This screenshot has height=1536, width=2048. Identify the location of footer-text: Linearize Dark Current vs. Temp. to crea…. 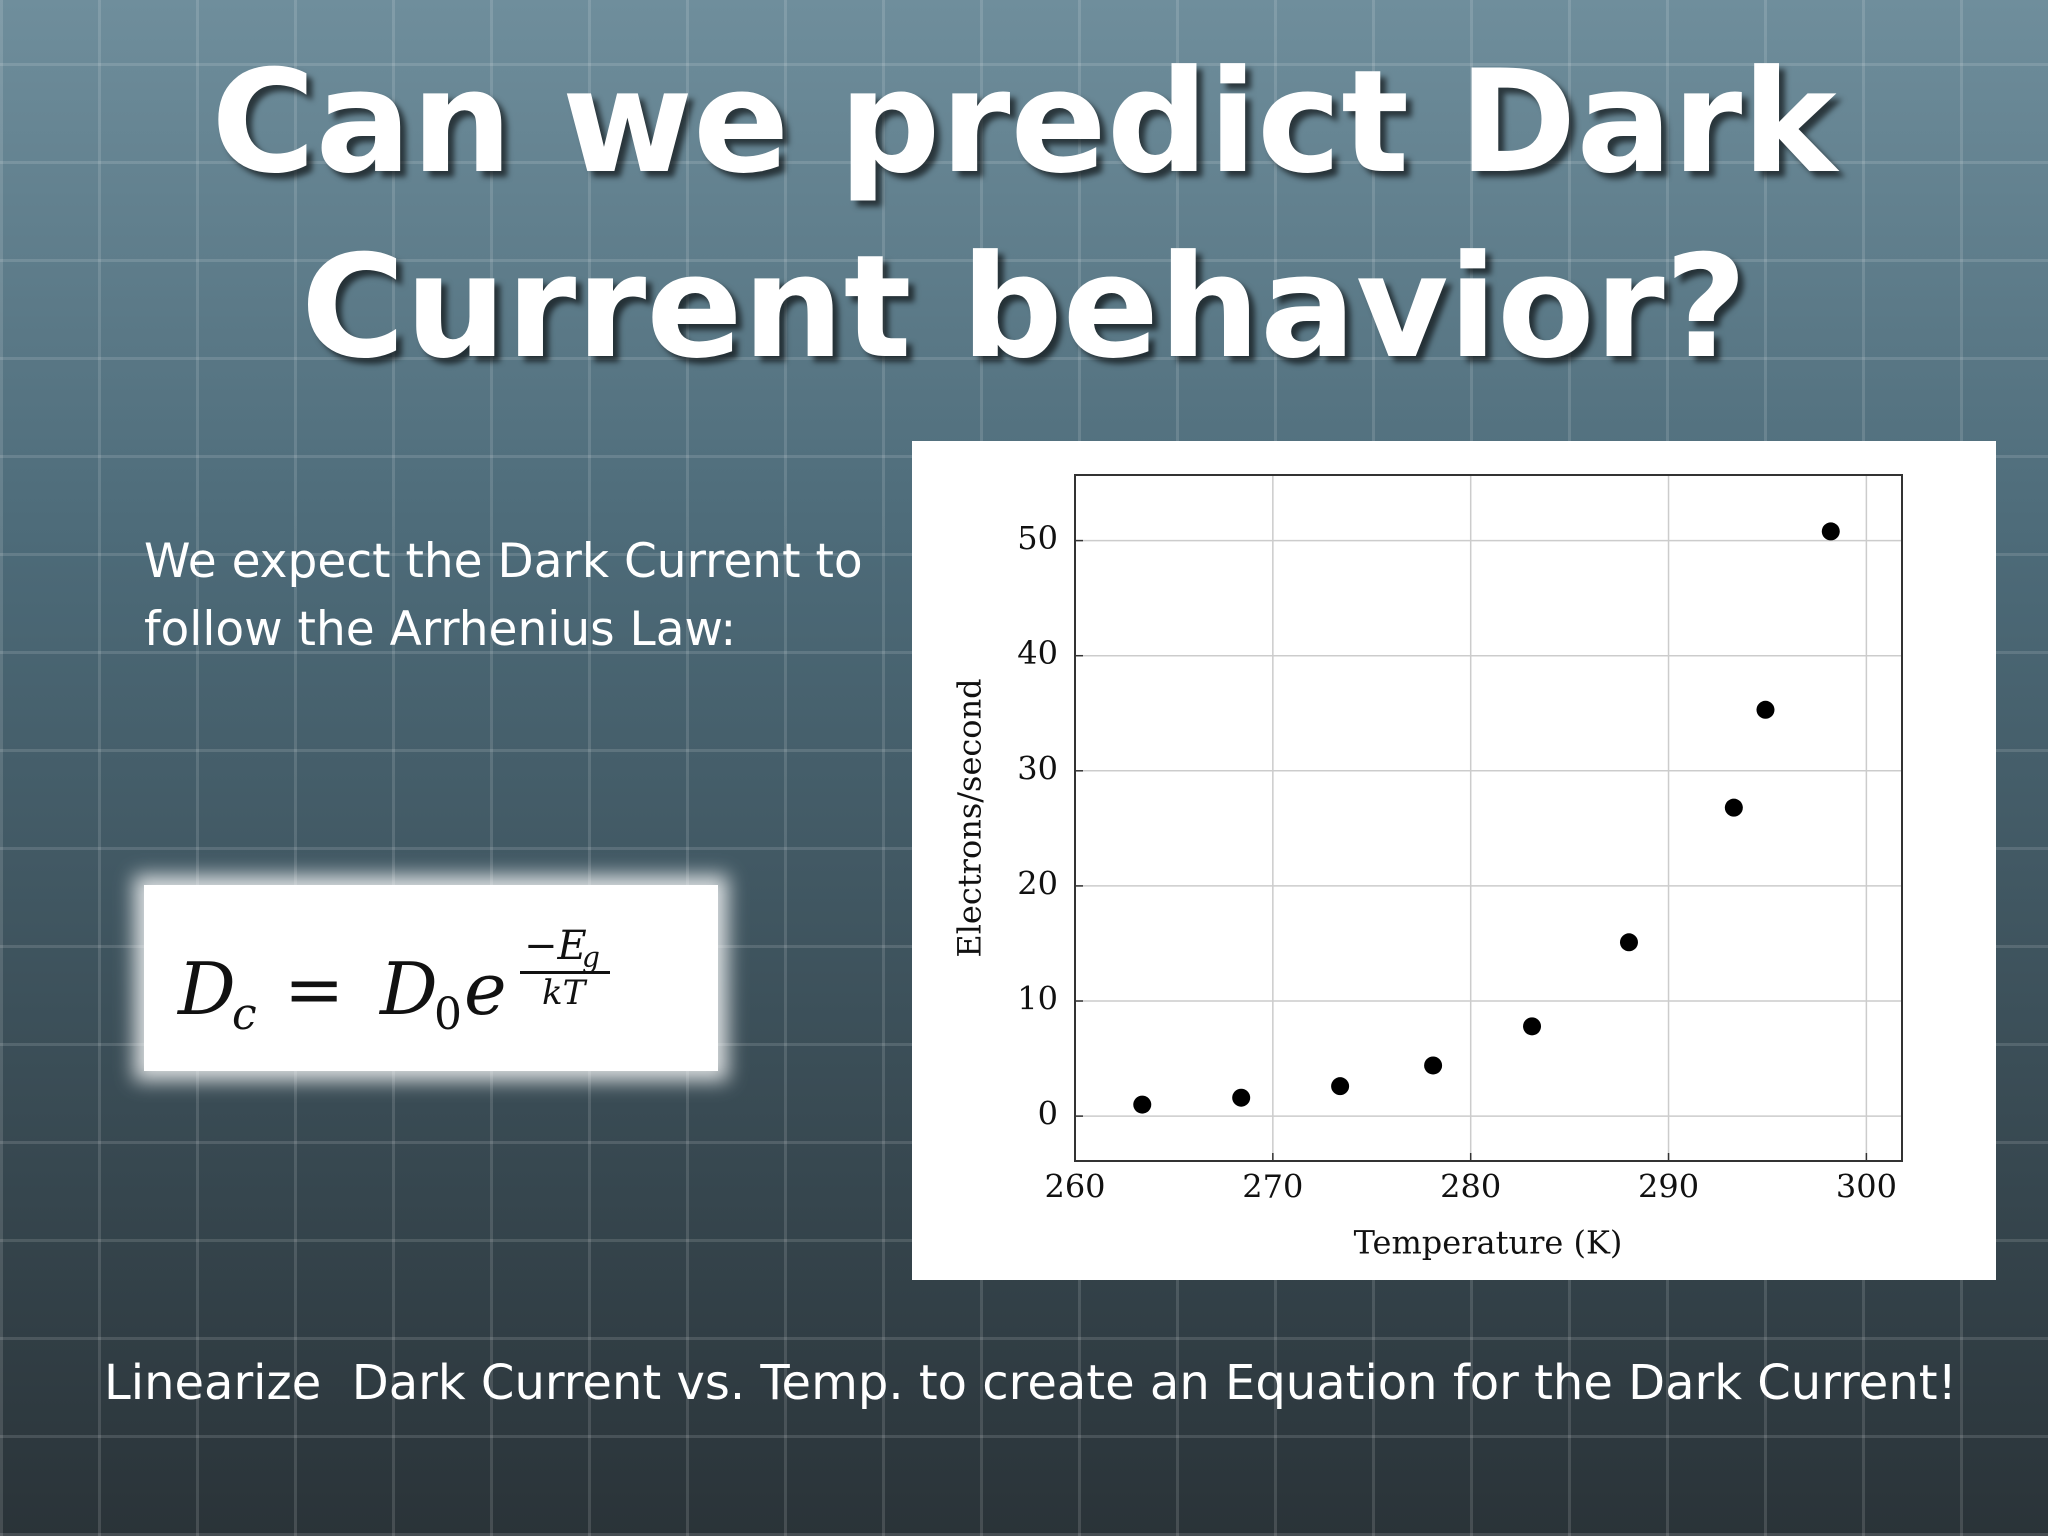
(1030, 1383).